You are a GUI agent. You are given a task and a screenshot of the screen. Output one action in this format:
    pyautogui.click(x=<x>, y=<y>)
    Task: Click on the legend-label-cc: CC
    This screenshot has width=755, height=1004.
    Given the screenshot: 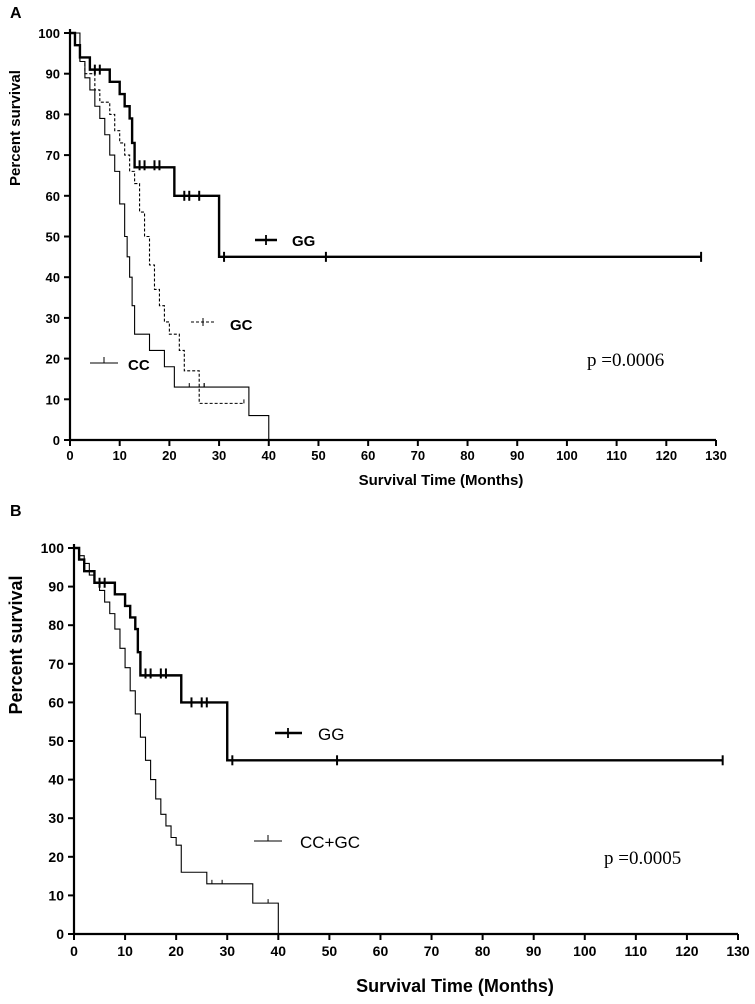 What is the action you would take?
    pyautogui.click(x=139, y=365)
    